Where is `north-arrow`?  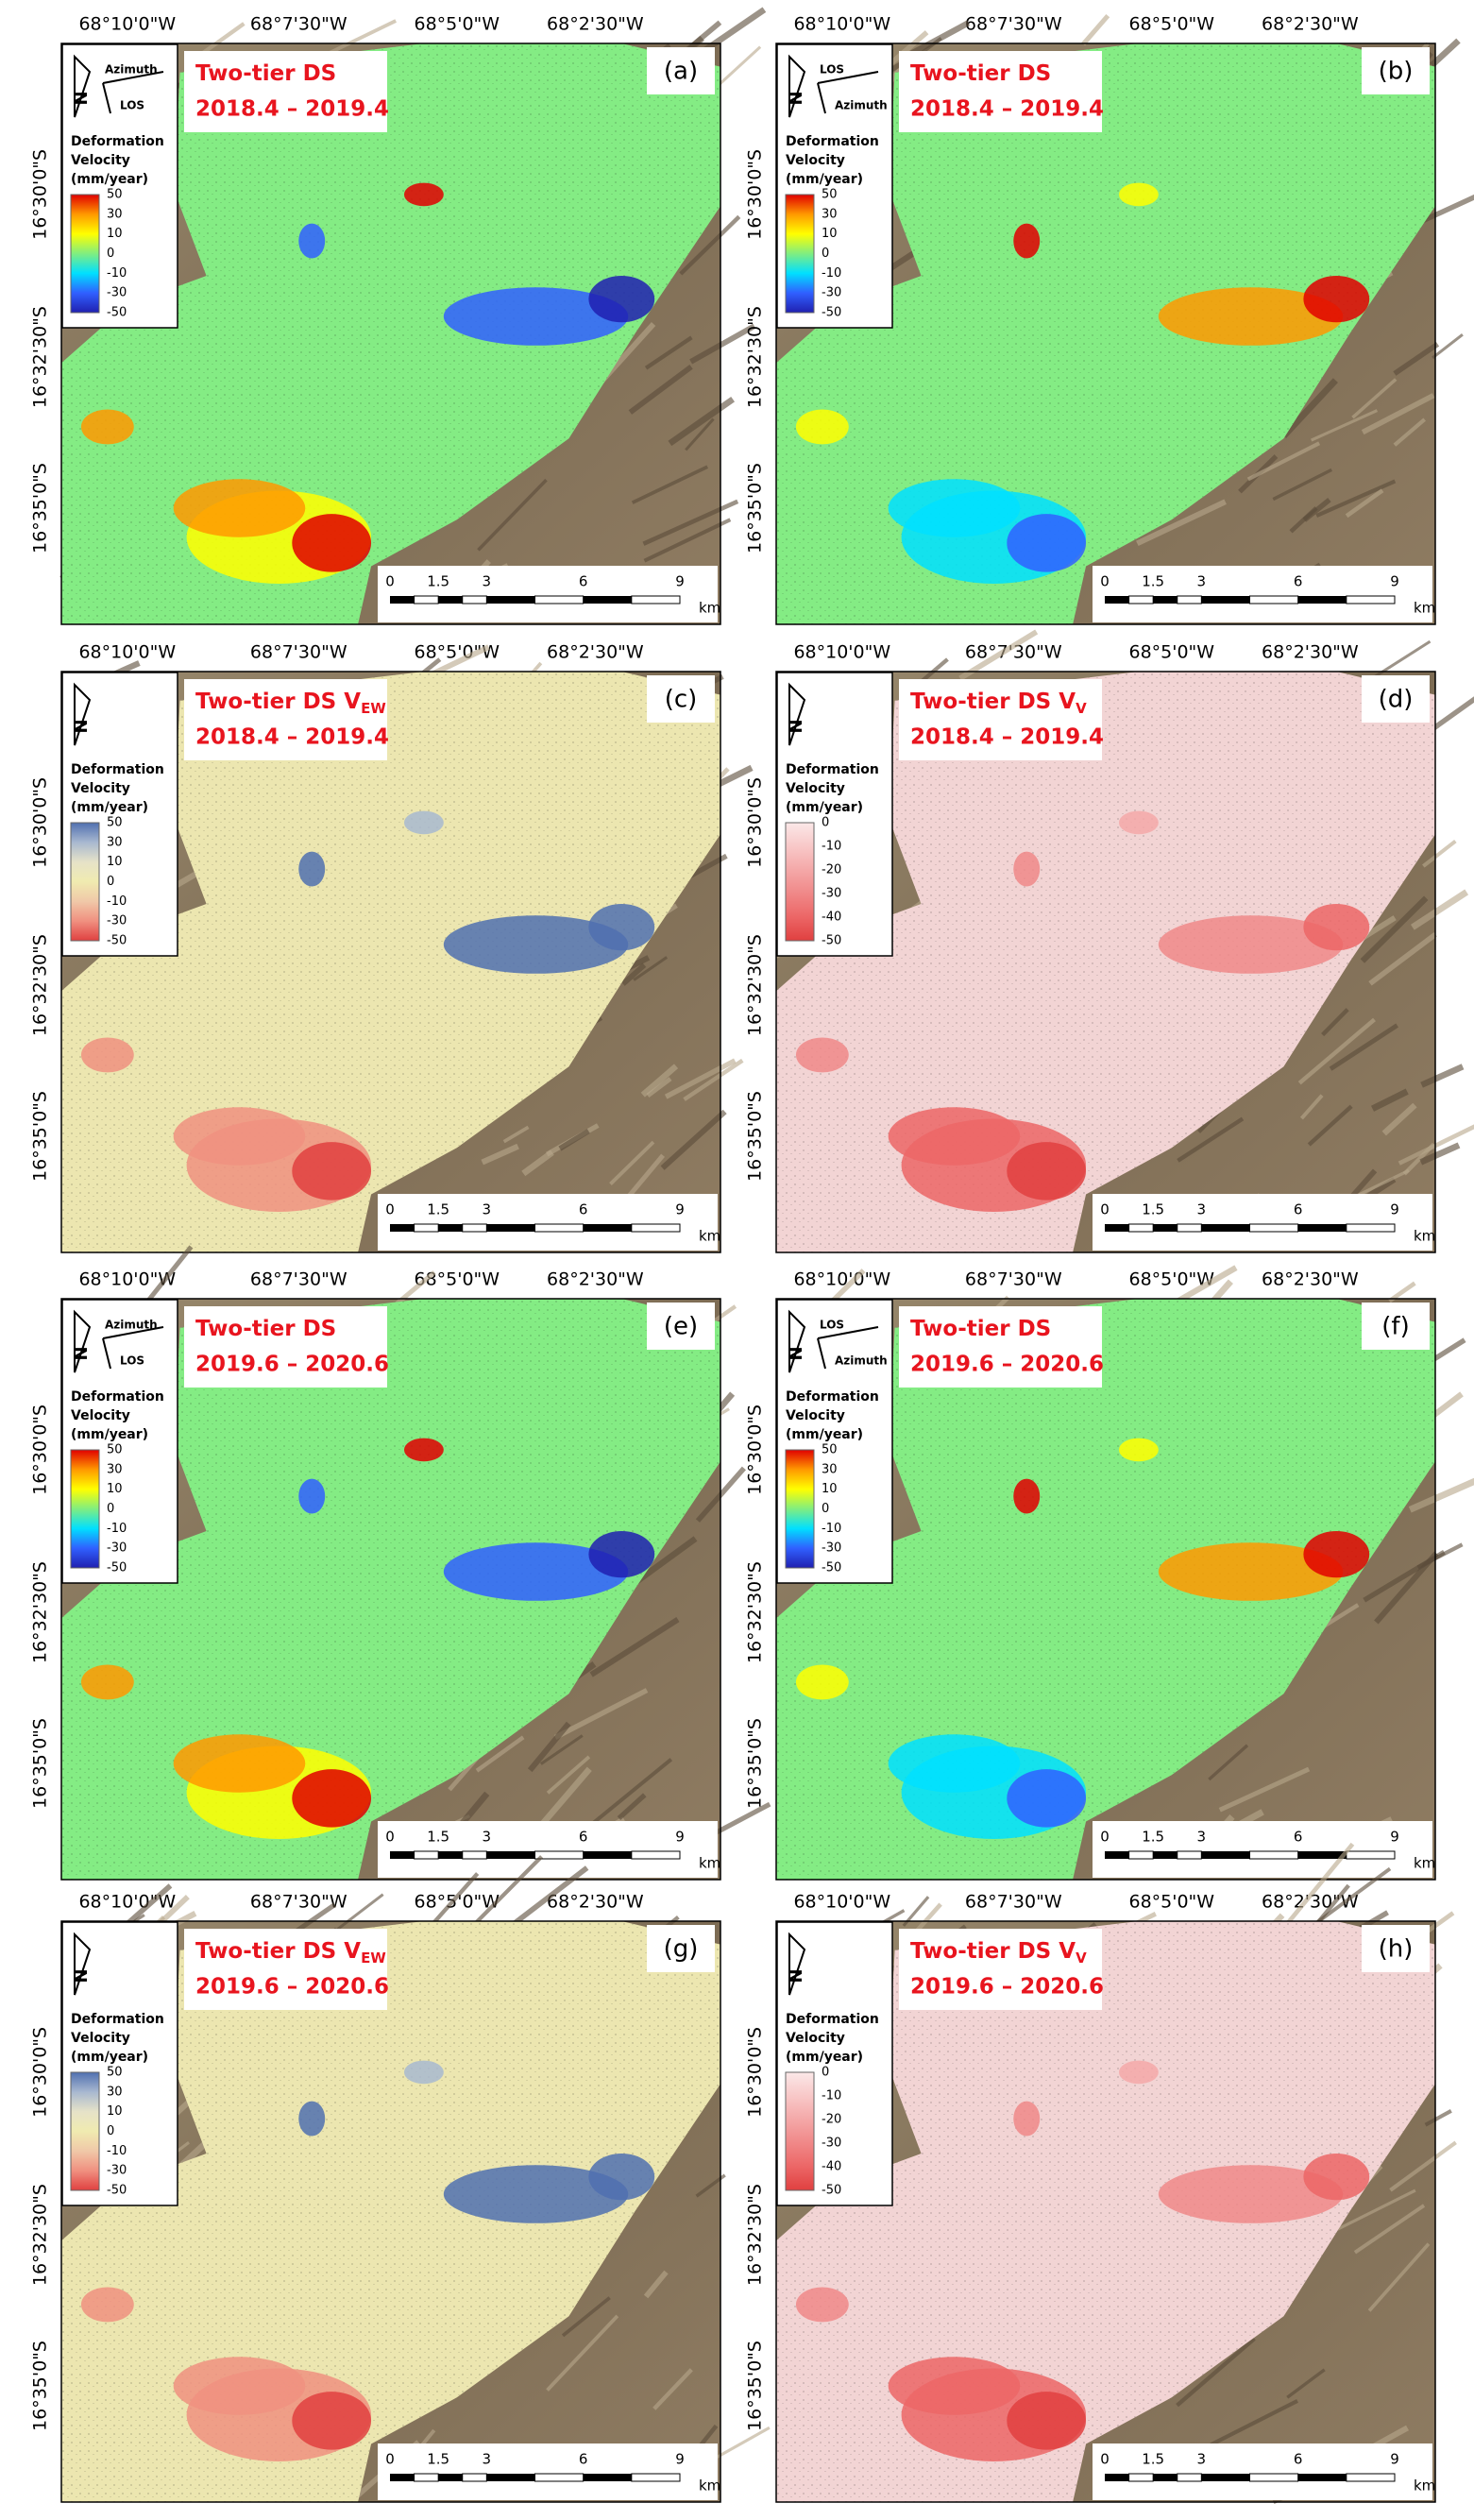 north-arrow is located at coordinates (797, 86).